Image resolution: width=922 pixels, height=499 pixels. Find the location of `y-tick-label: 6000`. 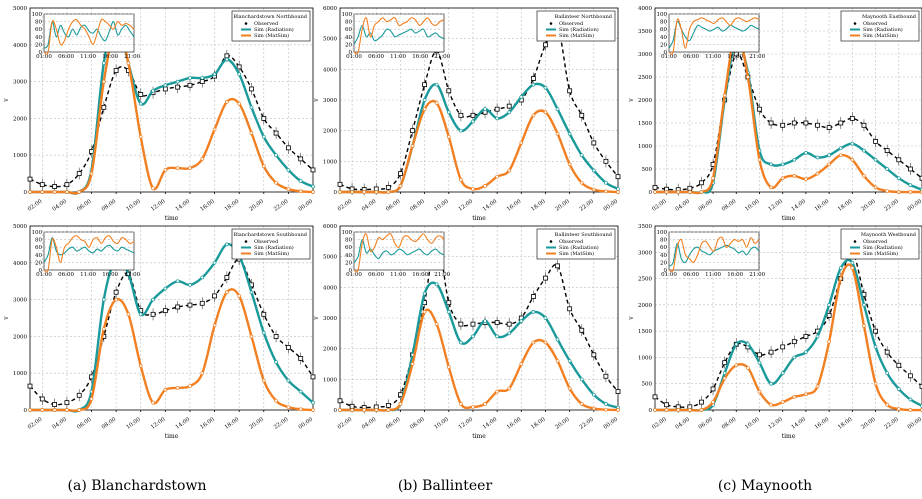

y-tick-label: 6000 is located at coordinates (330, 9).